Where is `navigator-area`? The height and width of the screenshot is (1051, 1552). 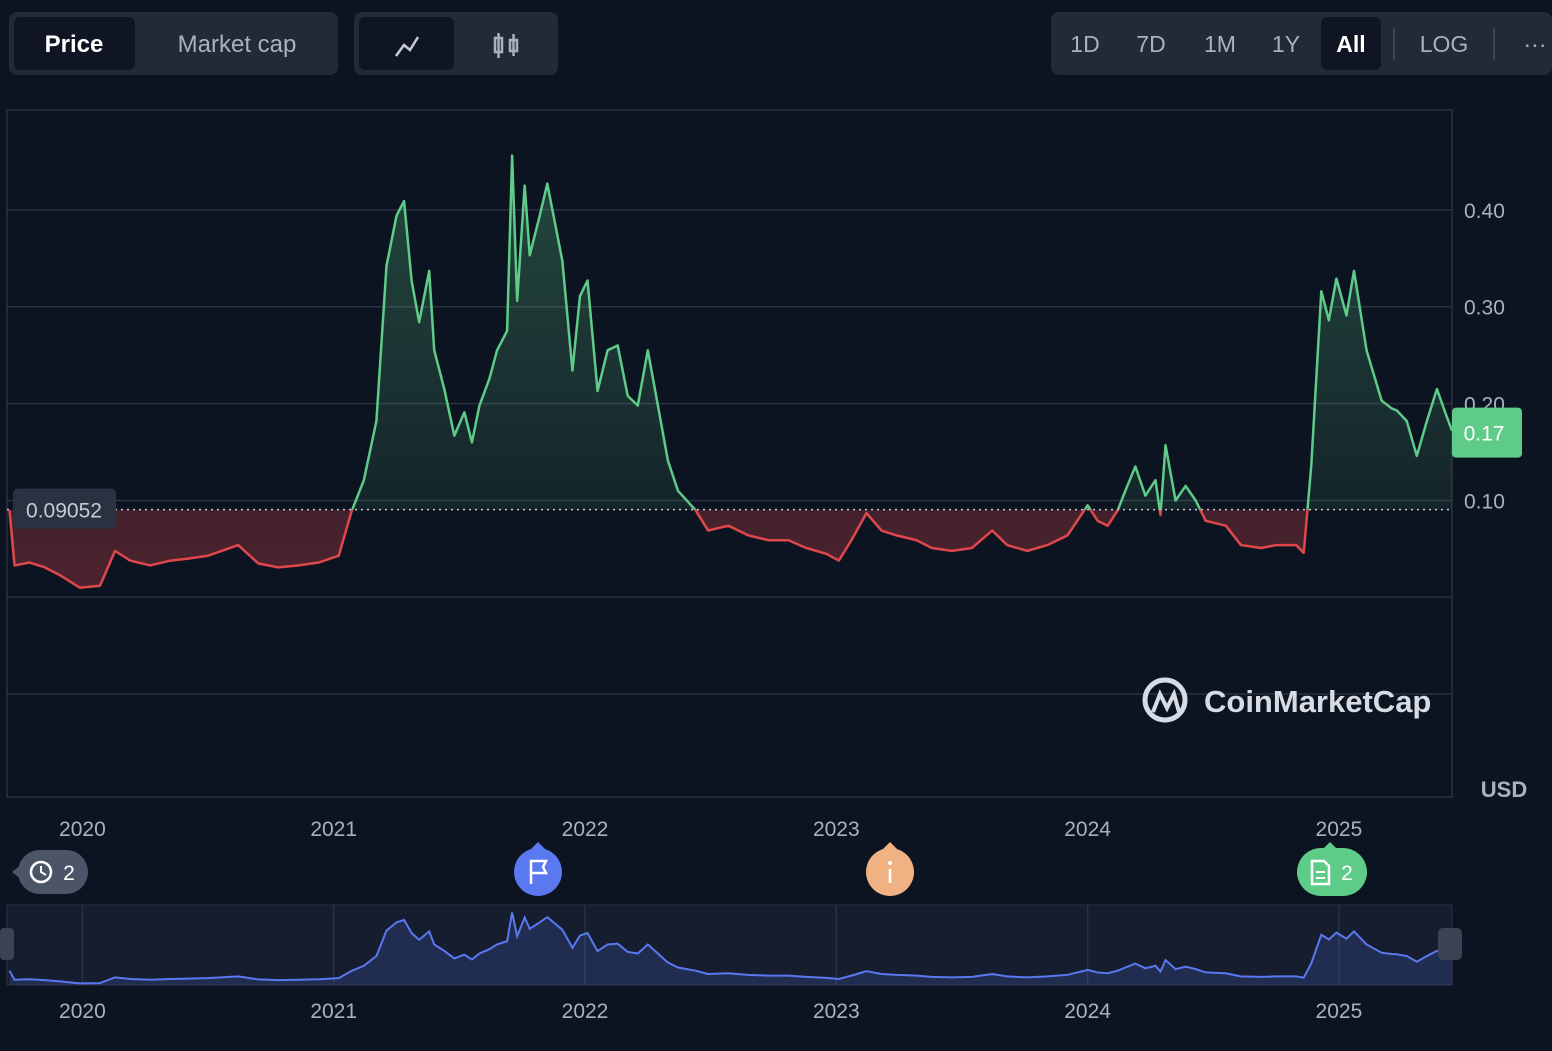 navigator-area is located at coordinates (730, 948).